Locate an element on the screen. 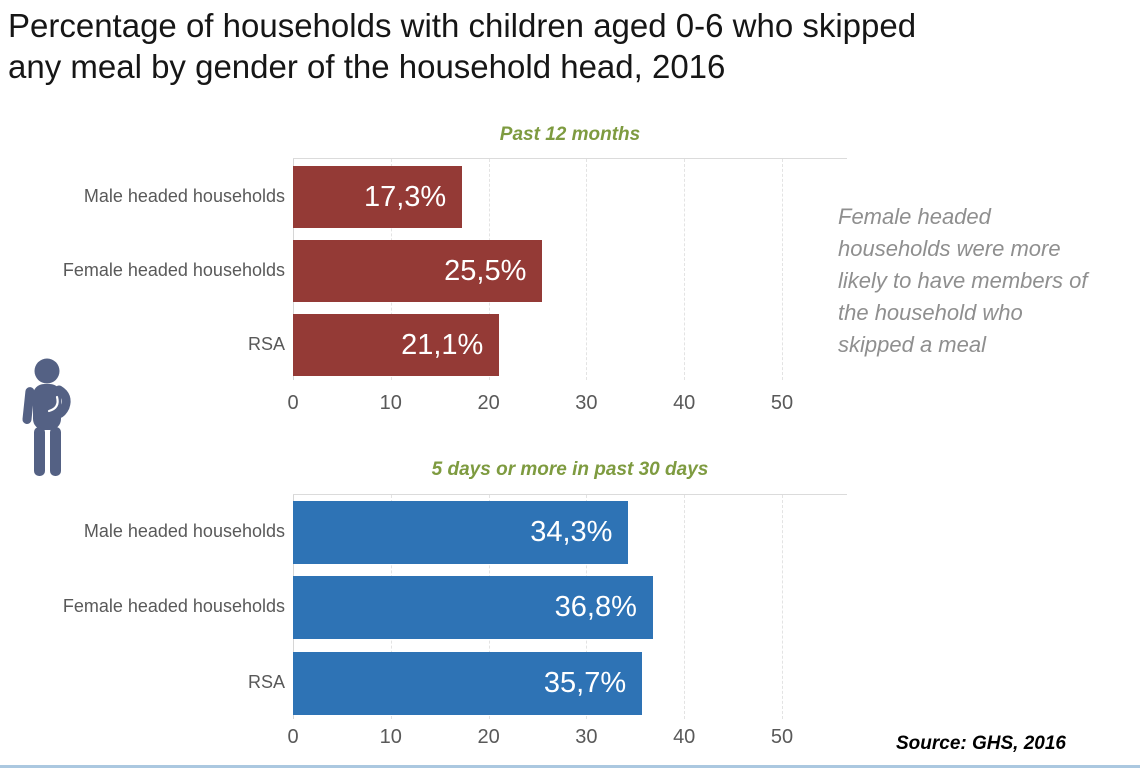  source-note: Source: GHS, 2016 is located at coordinates (980, 743).